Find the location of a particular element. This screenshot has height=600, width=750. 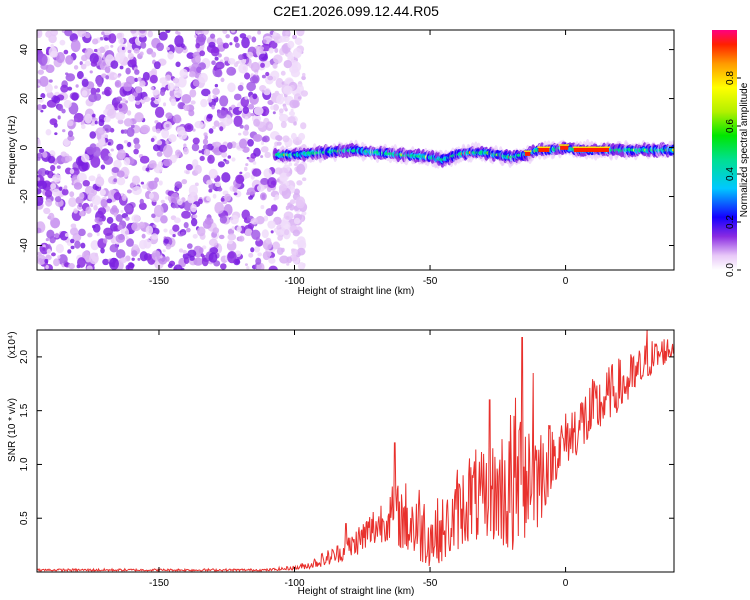

signal-strong is located at coordinates (591, 150).